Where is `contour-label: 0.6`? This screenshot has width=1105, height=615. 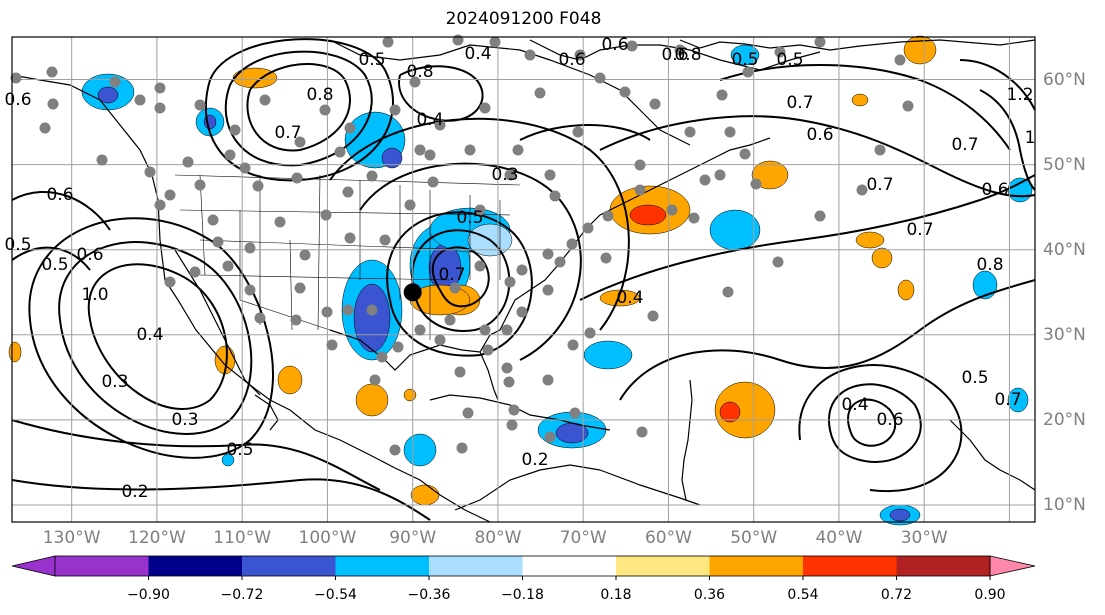 contour-label: 0.6 is located at coordinates (889, 420).